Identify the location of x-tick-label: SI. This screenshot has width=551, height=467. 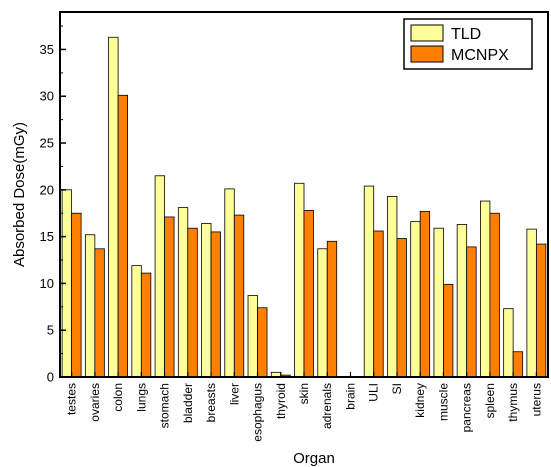
(397, 388).